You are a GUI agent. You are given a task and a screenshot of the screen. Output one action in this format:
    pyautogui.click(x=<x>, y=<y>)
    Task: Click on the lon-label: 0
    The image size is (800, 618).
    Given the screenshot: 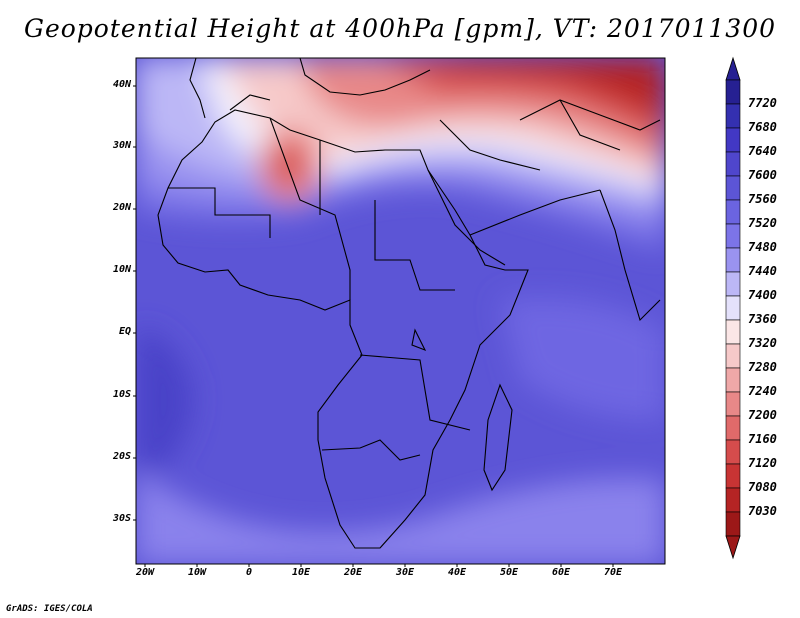 What is the action you would take?
    pyautogui.click(x=249, y=572)
    